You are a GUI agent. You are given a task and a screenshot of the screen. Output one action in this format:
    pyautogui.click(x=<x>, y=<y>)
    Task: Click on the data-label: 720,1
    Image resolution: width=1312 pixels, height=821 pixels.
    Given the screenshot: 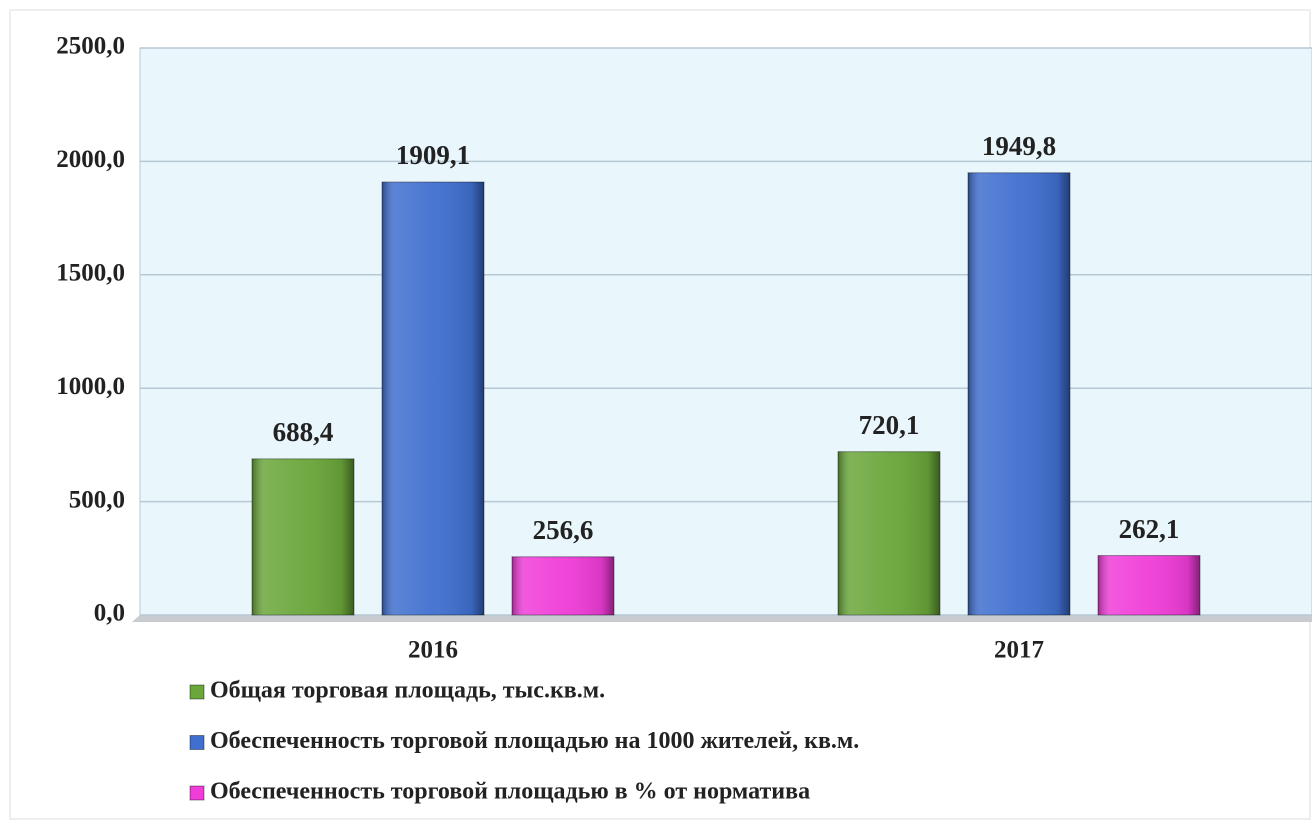 What is the action you would take?
    pyautogui.click(x=889, y=425)
    